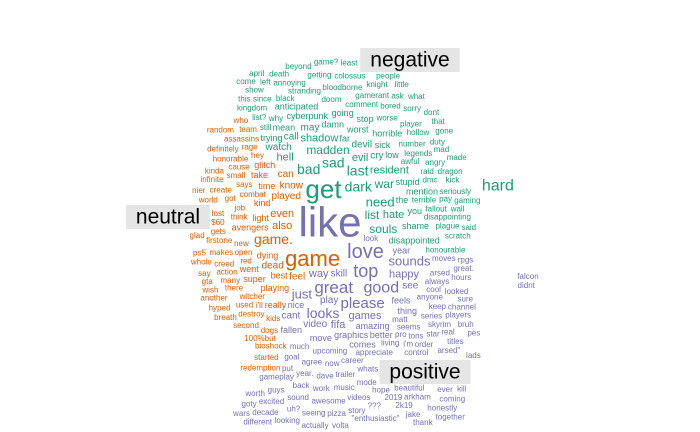 The height and width of the screenshot is (432, 700). I want to click on word: goty, so click(249, 403).